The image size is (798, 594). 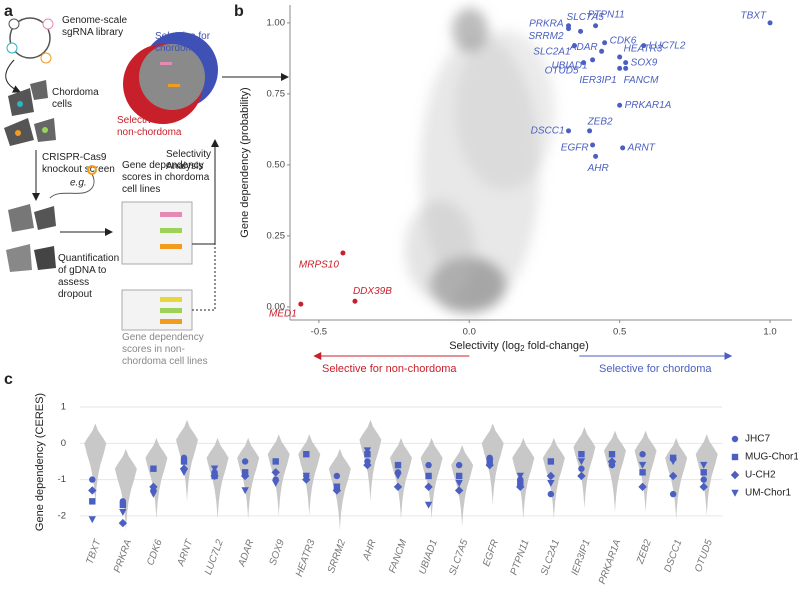 I want to click on x-tick-label: PRKRA, so click(x=123, y=556).